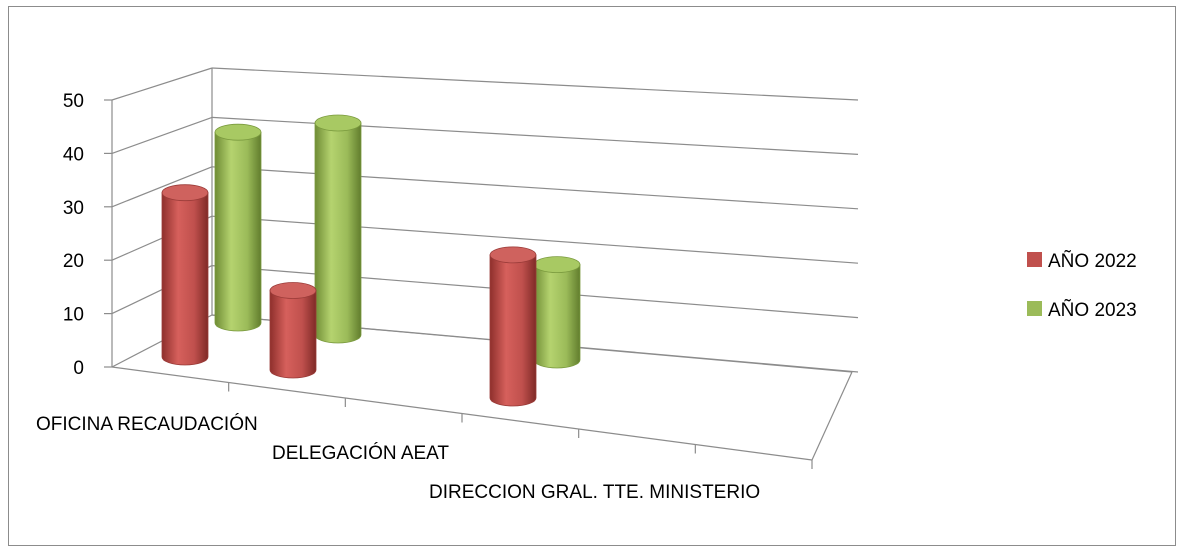 This screenshot has height=552, width=1184. I want to click on x-category-label-delegacion-aeat: DELEGACIÓN AEAT, so click(360, 453).